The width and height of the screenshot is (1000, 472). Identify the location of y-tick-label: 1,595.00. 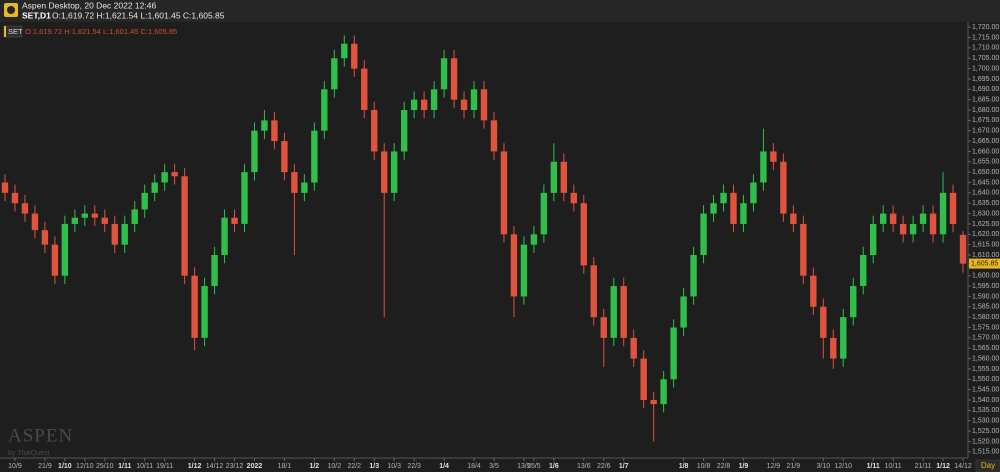
(985, 286).